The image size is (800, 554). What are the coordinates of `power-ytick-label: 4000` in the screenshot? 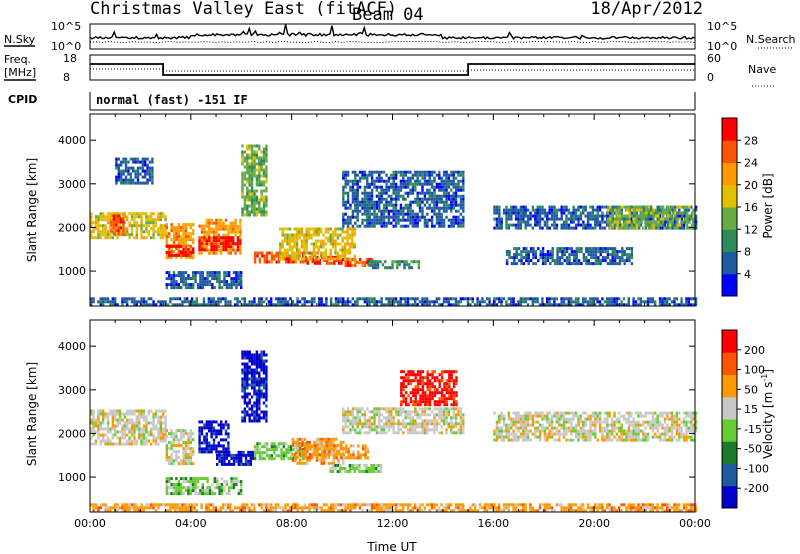 It's located at (72, 140).